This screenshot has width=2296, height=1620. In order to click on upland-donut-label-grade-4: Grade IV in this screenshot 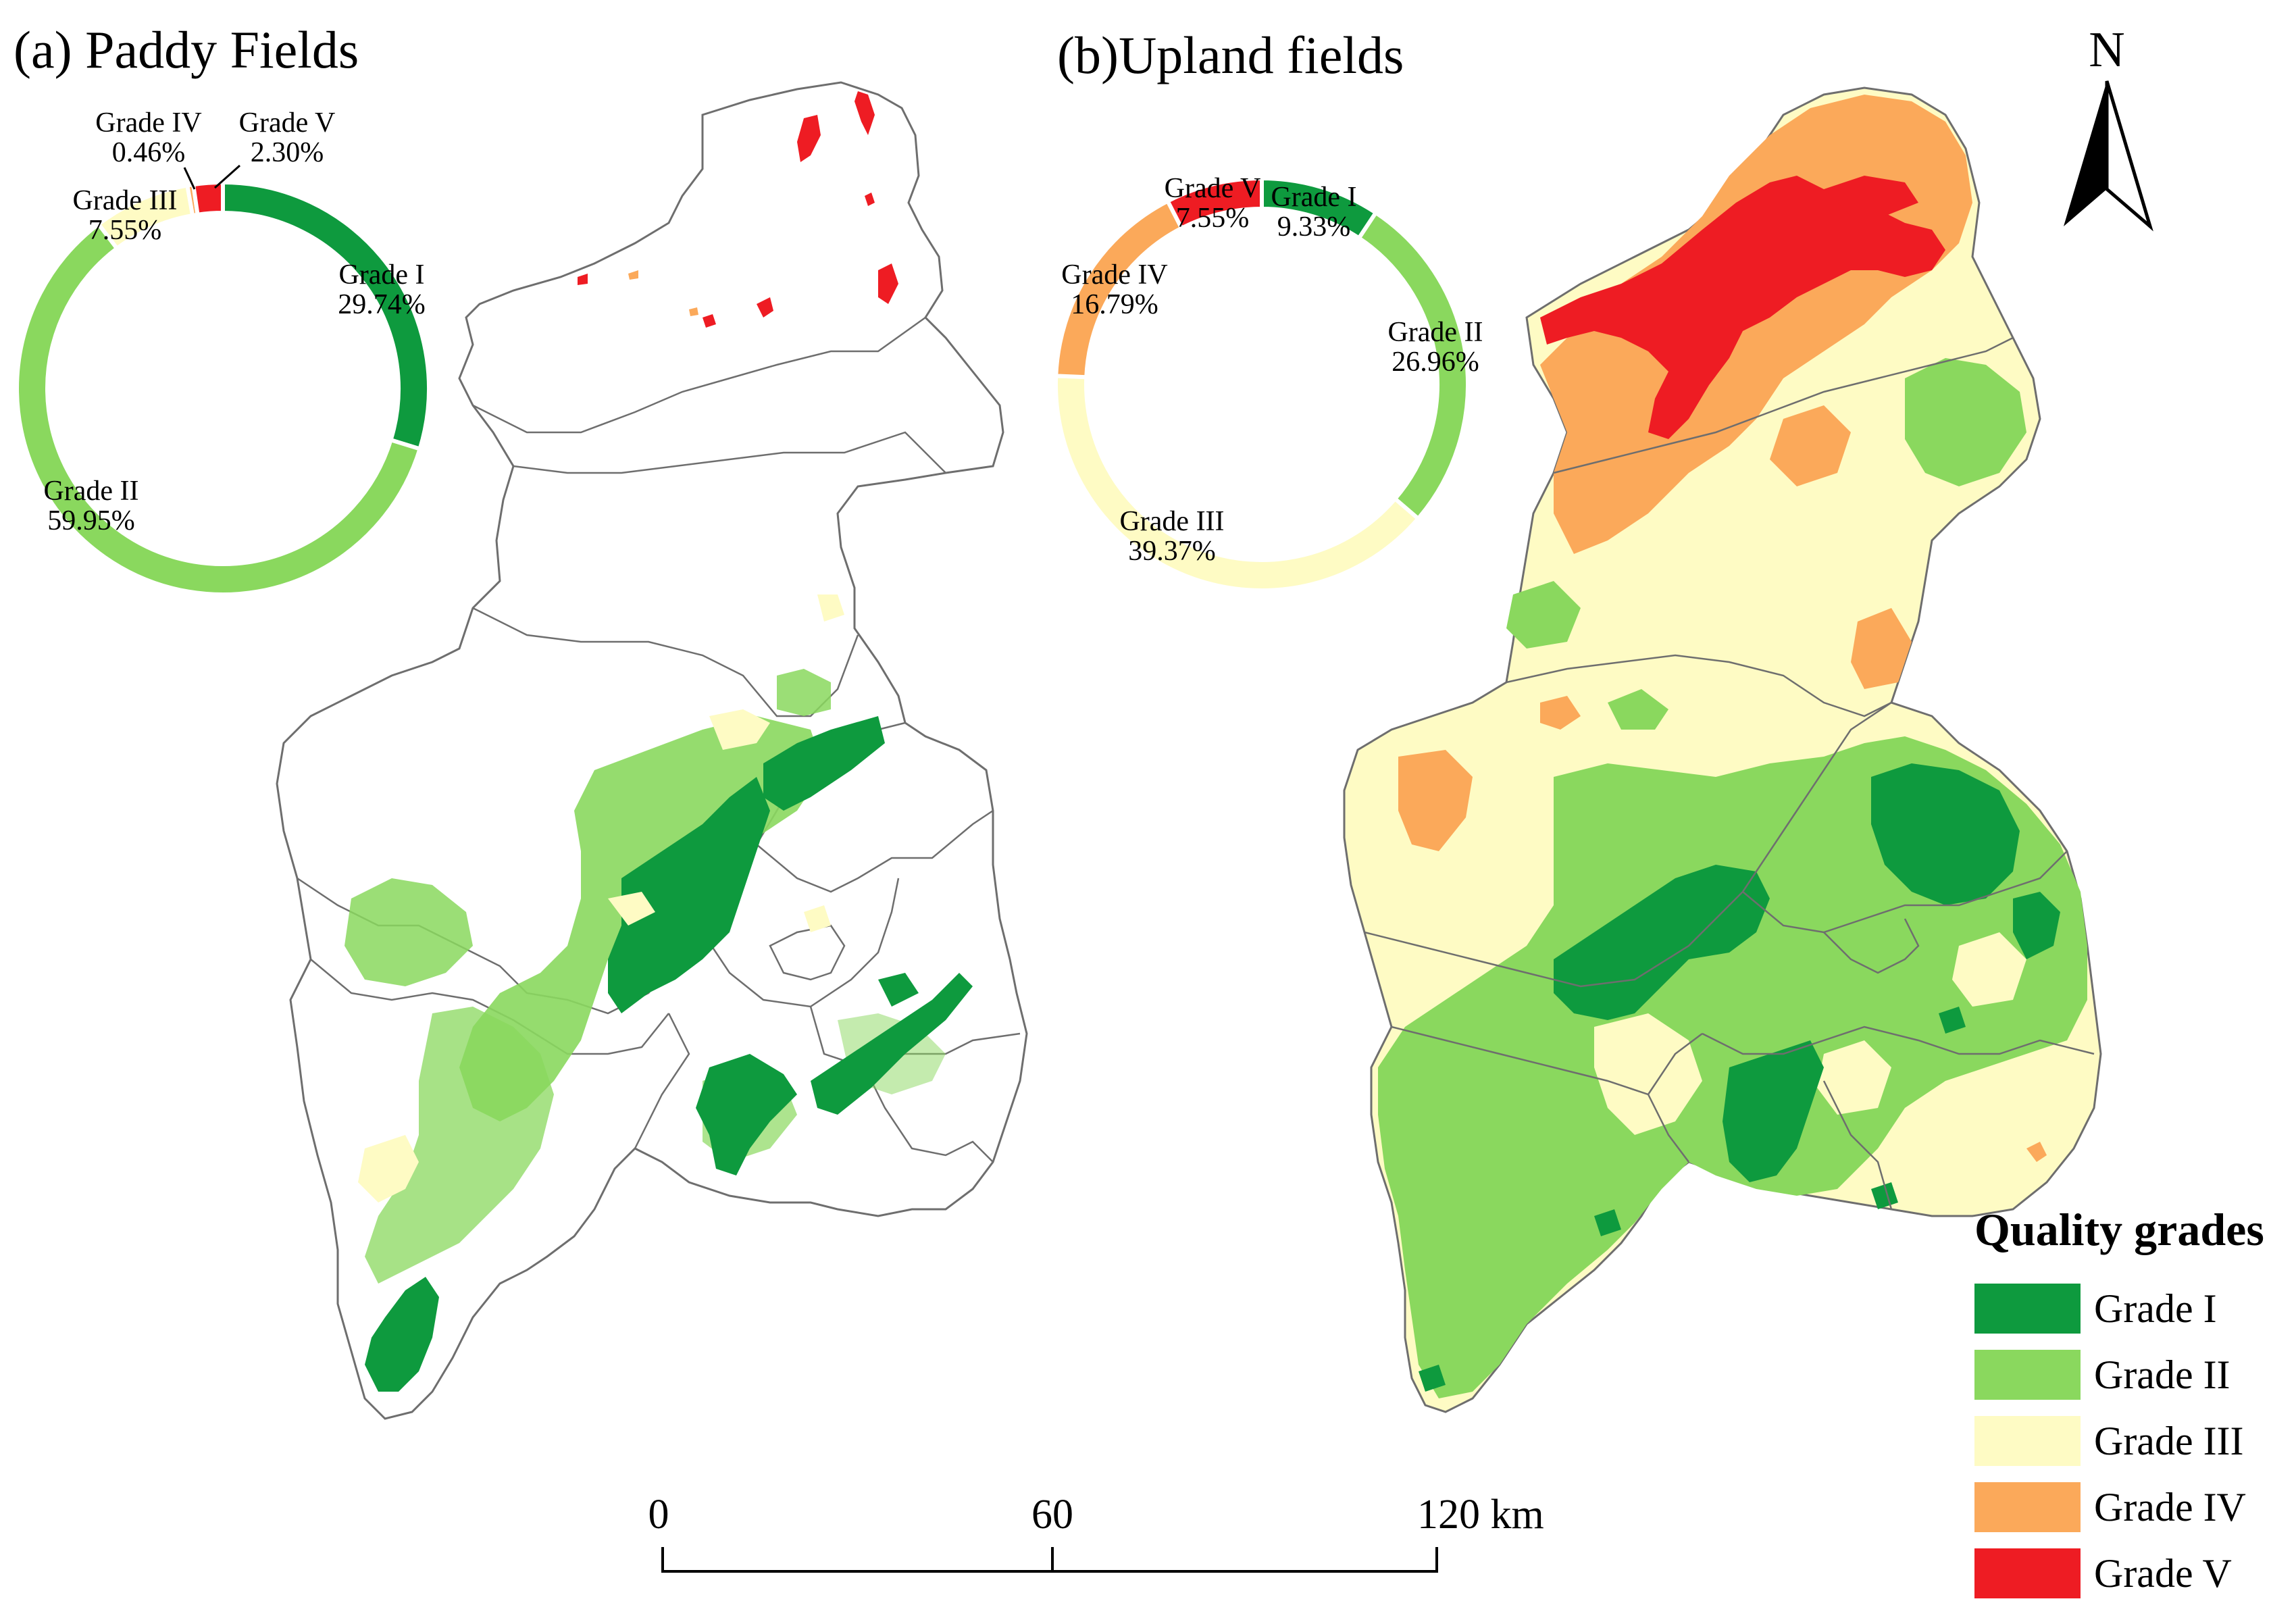, I will do `click(1114, 274)`.